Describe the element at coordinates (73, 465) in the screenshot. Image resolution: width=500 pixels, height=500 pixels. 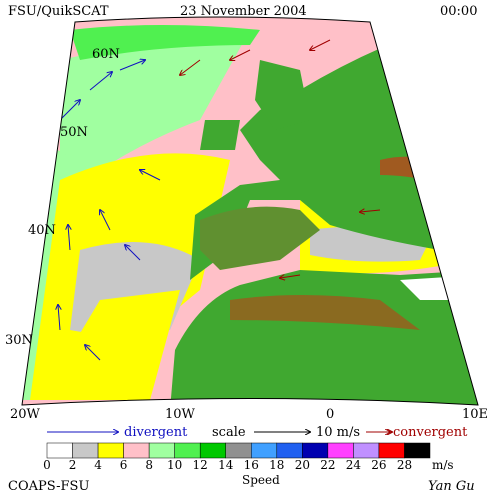
I see `colorbar-label: 2` at that location.